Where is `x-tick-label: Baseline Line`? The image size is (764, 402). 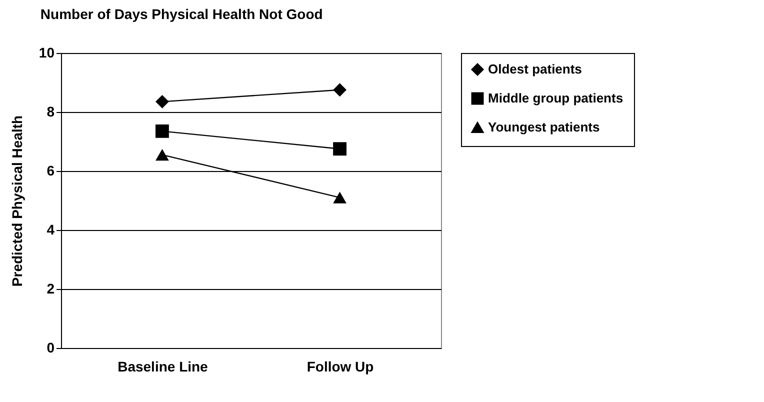 x-tick-label: Baseline Line is located at coordinates (163, 366).